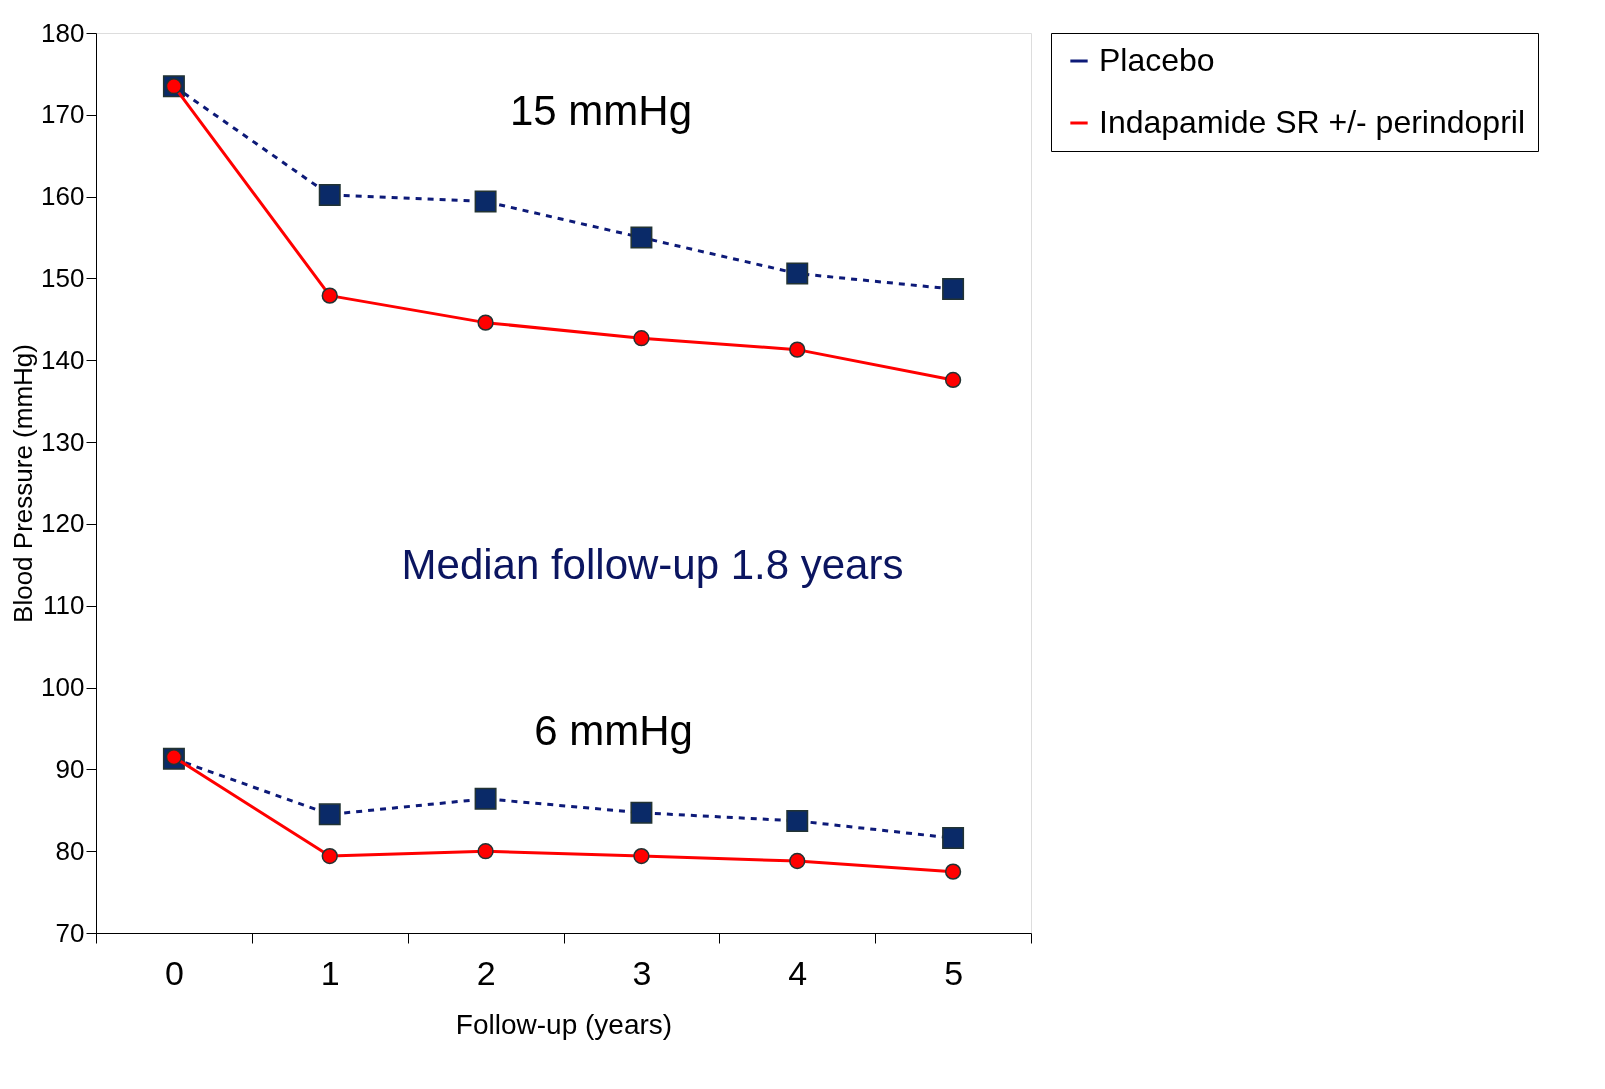 The height and width of the screenshot is (1089, 1605). I want to click on legend-label: Indapamide SR +/- perindopril, so click(1312, 122).